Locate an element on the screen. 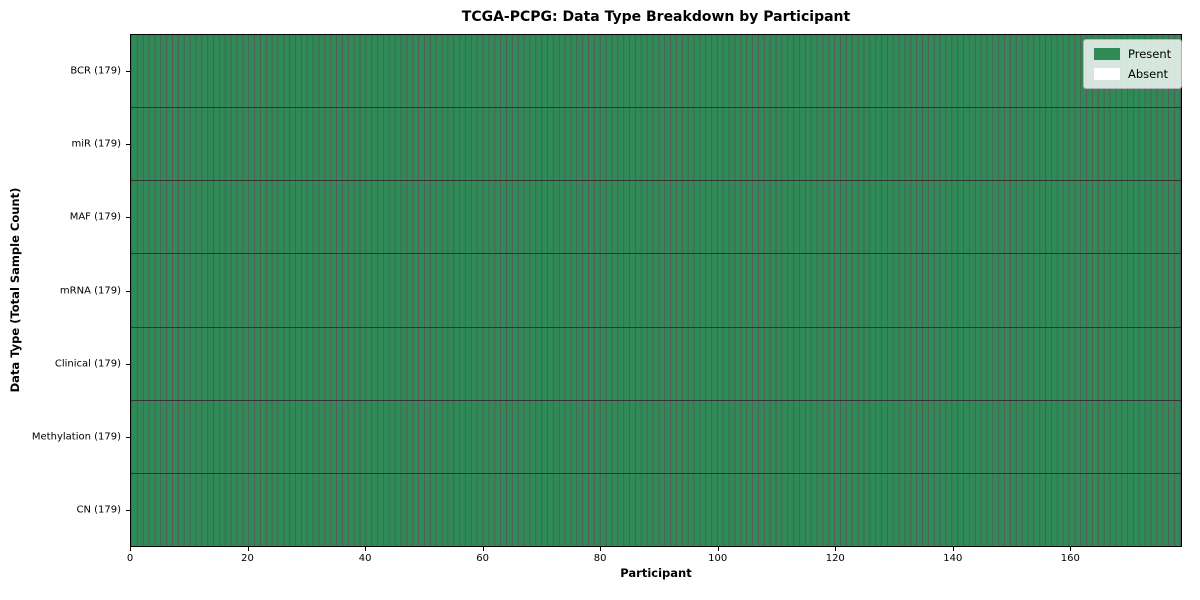 The image size is (1200, 600). heatmap-row-mrna is located at coordinates (656, 291).